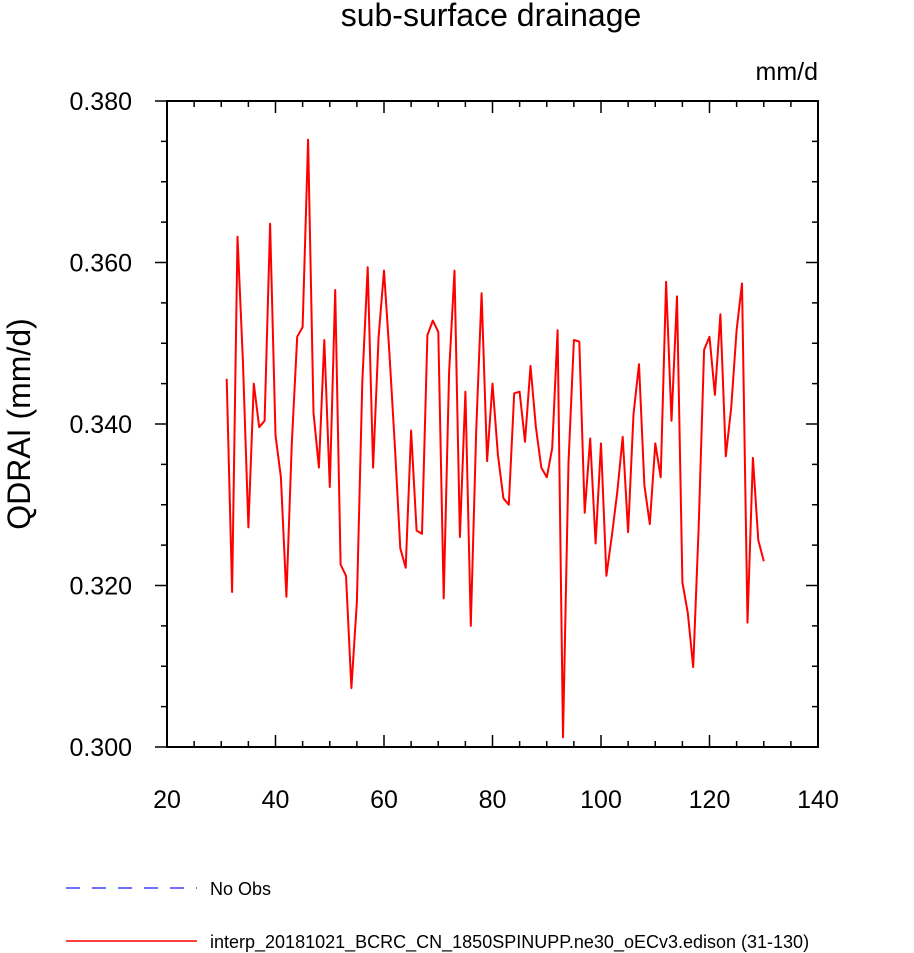 The image size is (914, 953). I want to click on x-axis-tick-labels: 20 40 60 80 100 120 140, so click(496, 800).